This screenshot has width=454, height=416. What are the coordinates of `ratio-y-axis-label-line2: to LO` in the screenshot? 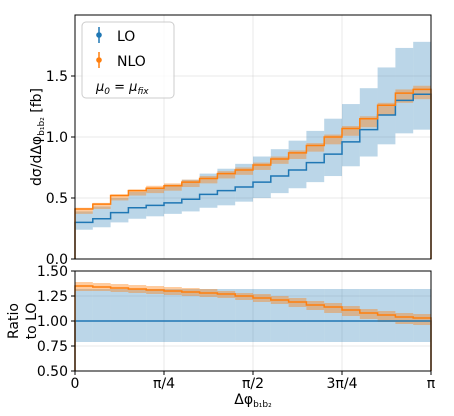 It's located at (32, 321).